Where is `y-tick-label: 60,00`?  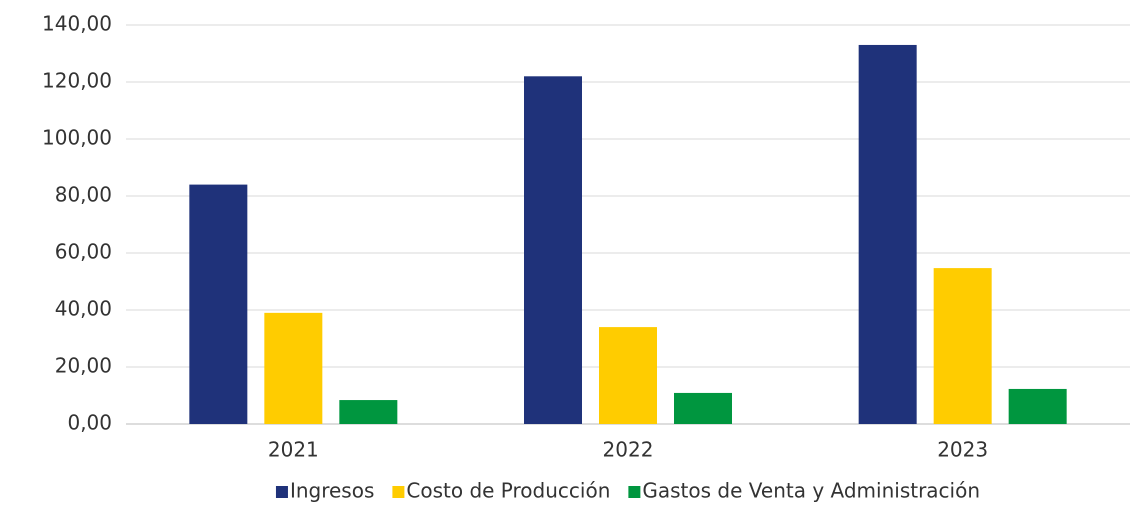
y-tick-label: 60,00 is located at coordinates (83, 252).